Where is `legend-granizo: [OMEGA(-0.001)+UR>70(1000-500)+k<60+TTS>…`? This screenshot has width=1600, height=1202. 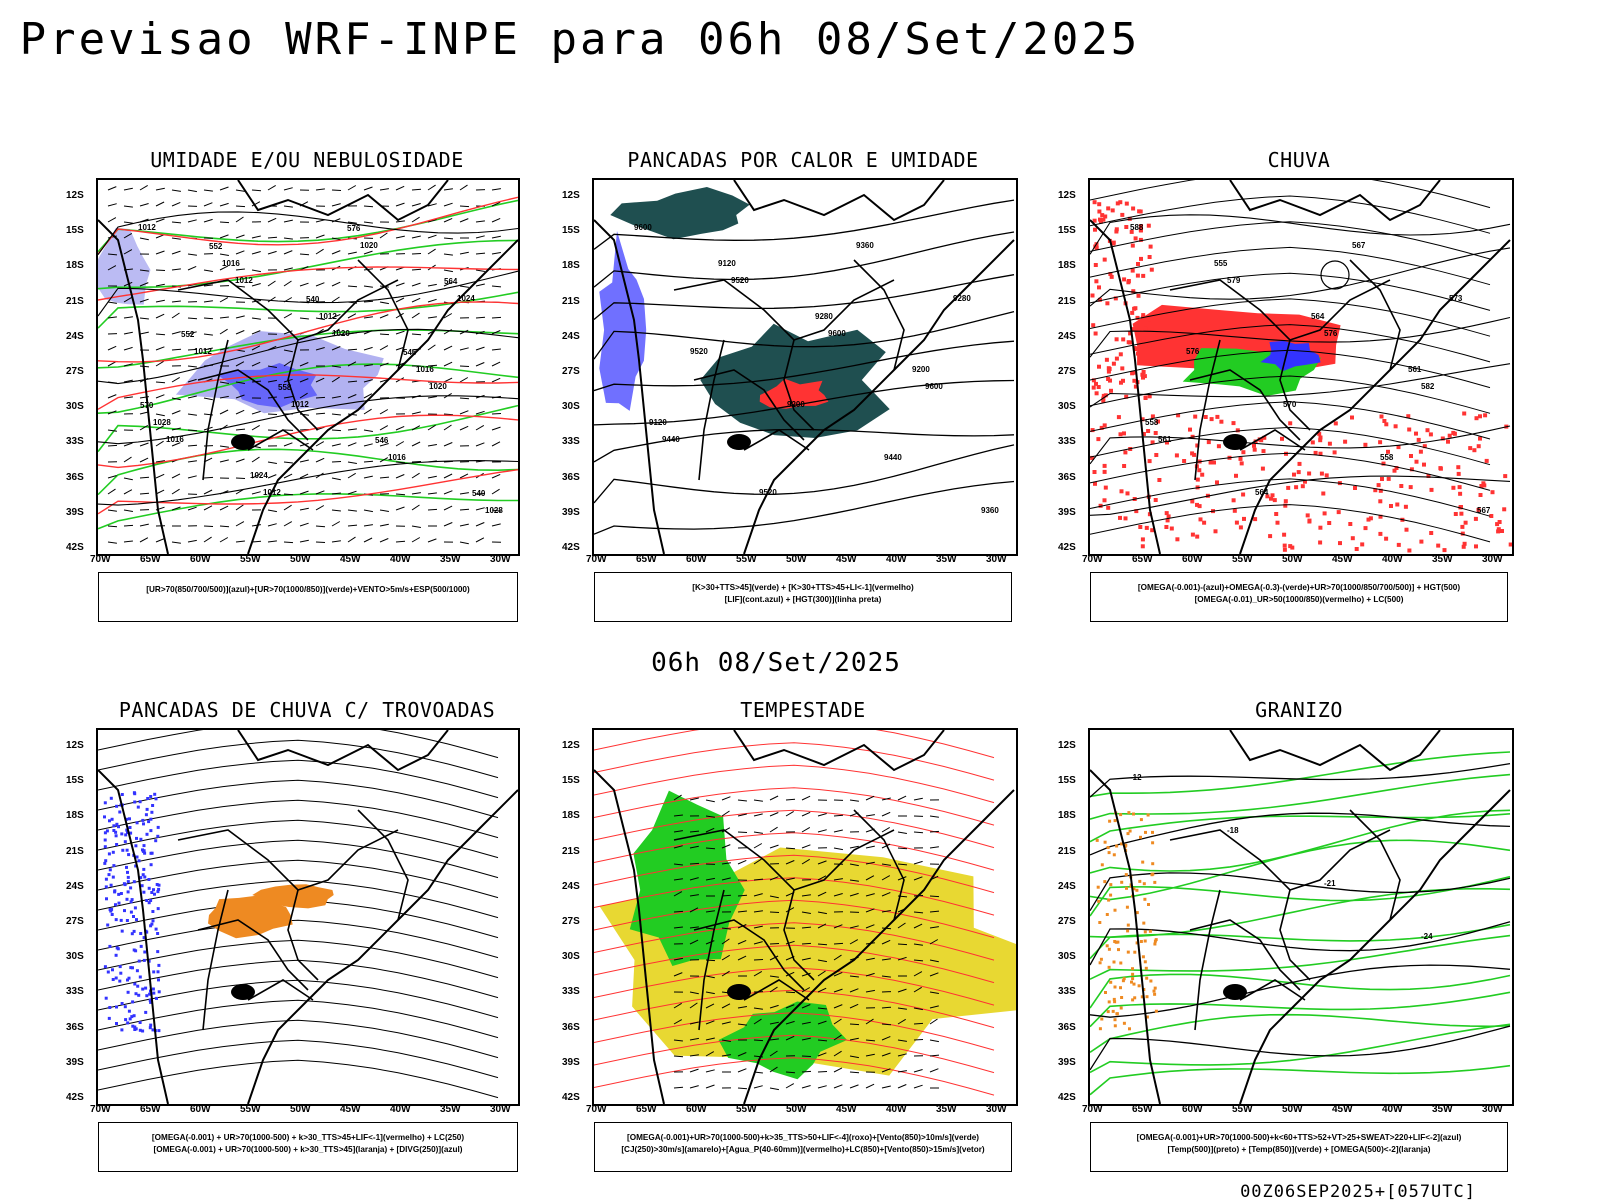
legend-granizo: [OMEGA(-0.001)+UR>70(1000-500)+k<60+TTS>… is located at coordinates (1299, 1147).